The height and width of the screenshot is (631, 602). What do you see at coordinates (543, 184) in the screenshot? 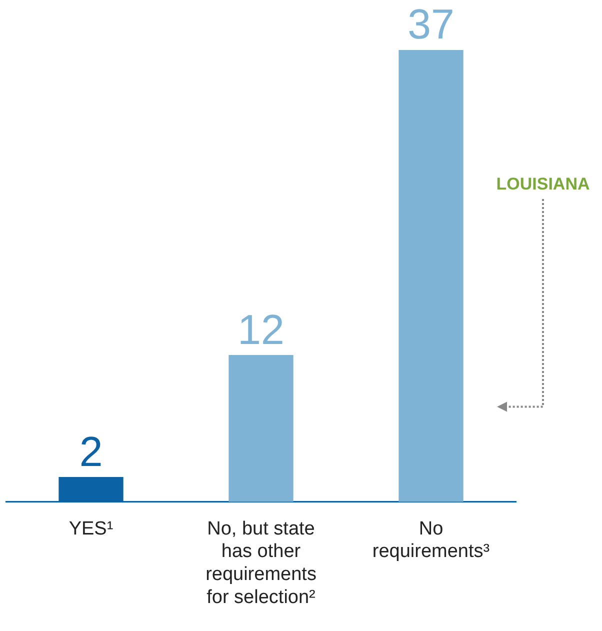
I see `annotation: LOUISIANA` at bounding box center [543, 184].